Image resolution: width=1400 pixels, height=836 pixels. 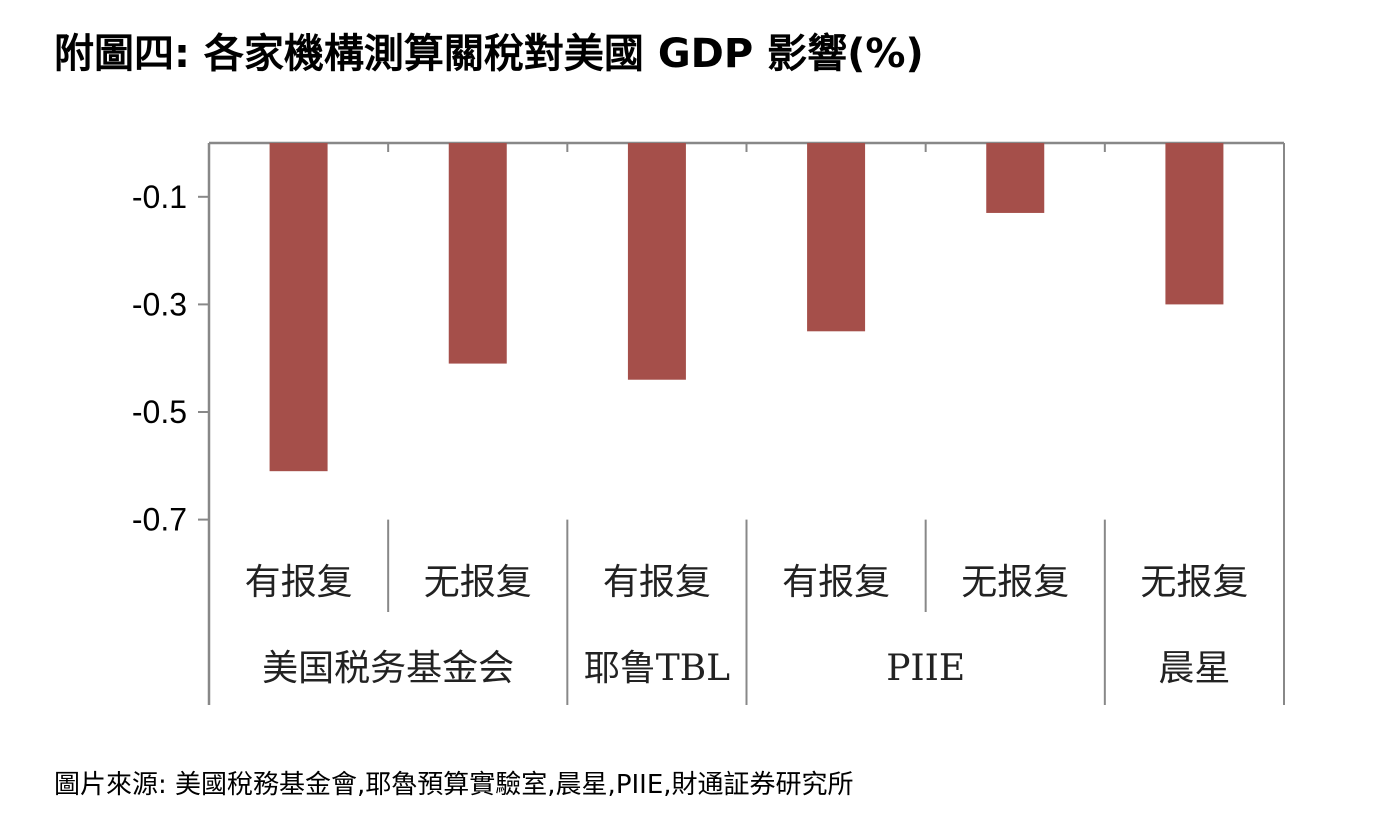 What do you see at coordinates (159, 520) in the screenshot?
I see `y-tick-label: -0.7` at bounding box center [159, 520].